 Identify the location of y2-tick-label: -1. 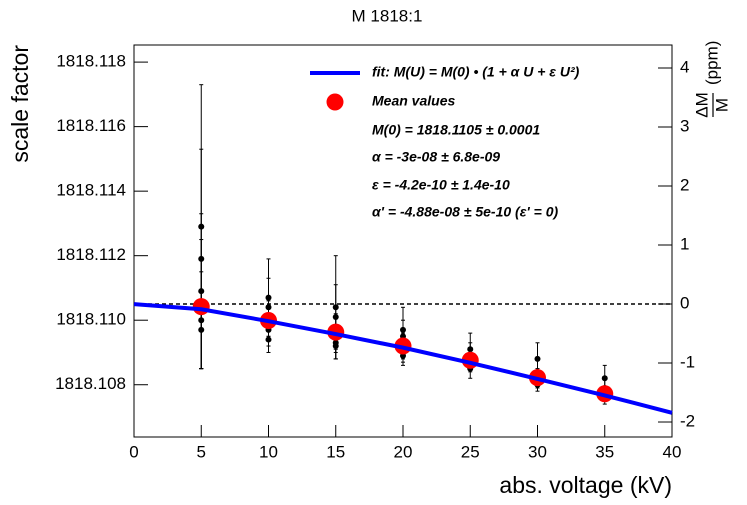
(687, 361).